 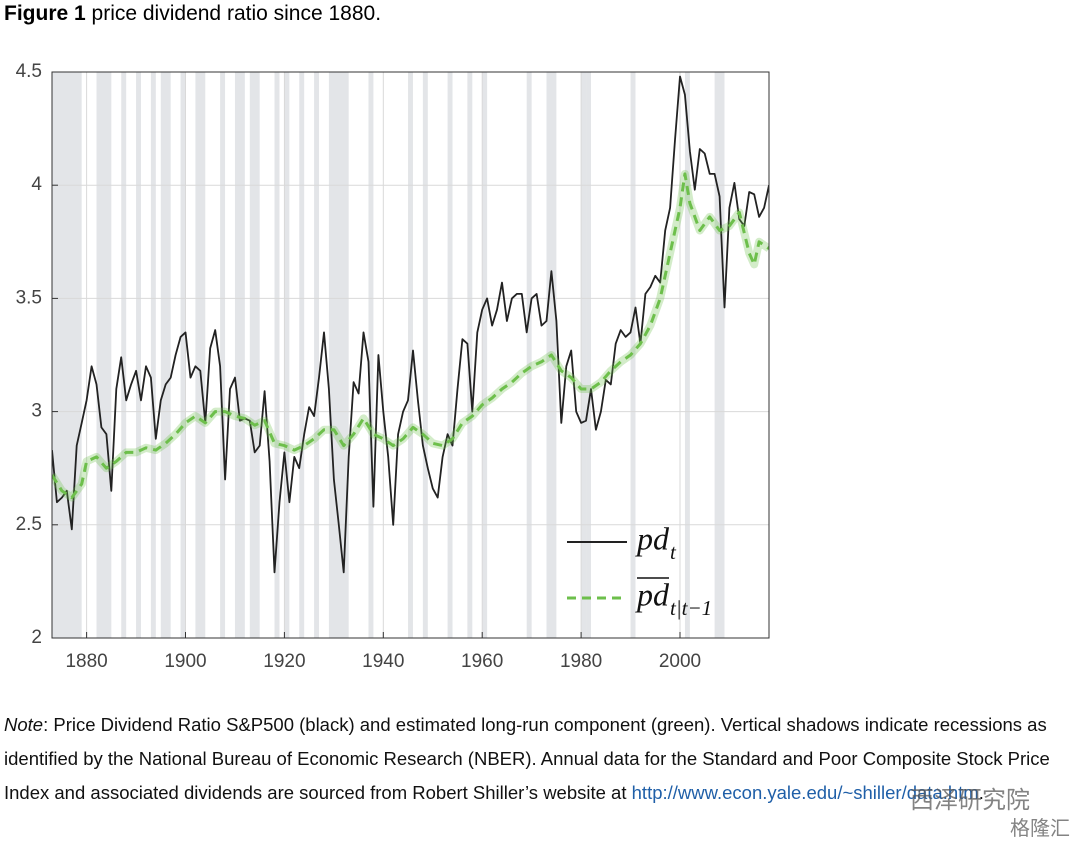 I want to click on x-tick-label: 1940, so click(x=383, y=661).